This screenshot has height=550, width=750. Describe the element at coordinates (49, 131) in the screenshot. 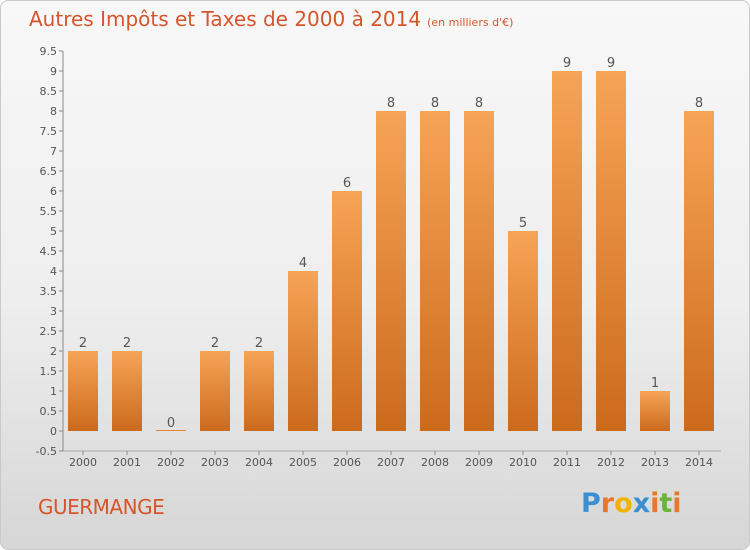

I see `y-tick-label: 7.5` at that location.